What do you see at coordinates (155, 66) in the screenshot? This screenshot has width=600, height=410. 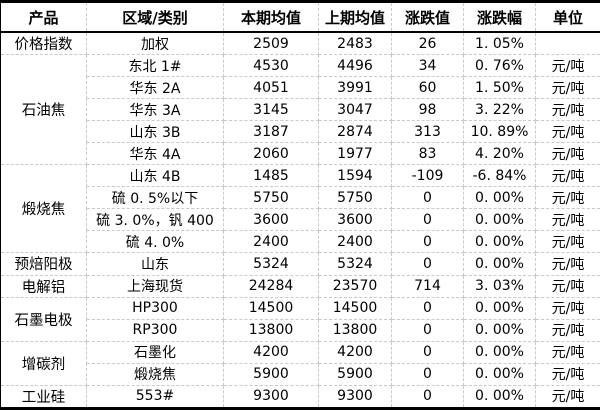 I see `region-cell: 东北 1#` at bounding box center [155, 66].